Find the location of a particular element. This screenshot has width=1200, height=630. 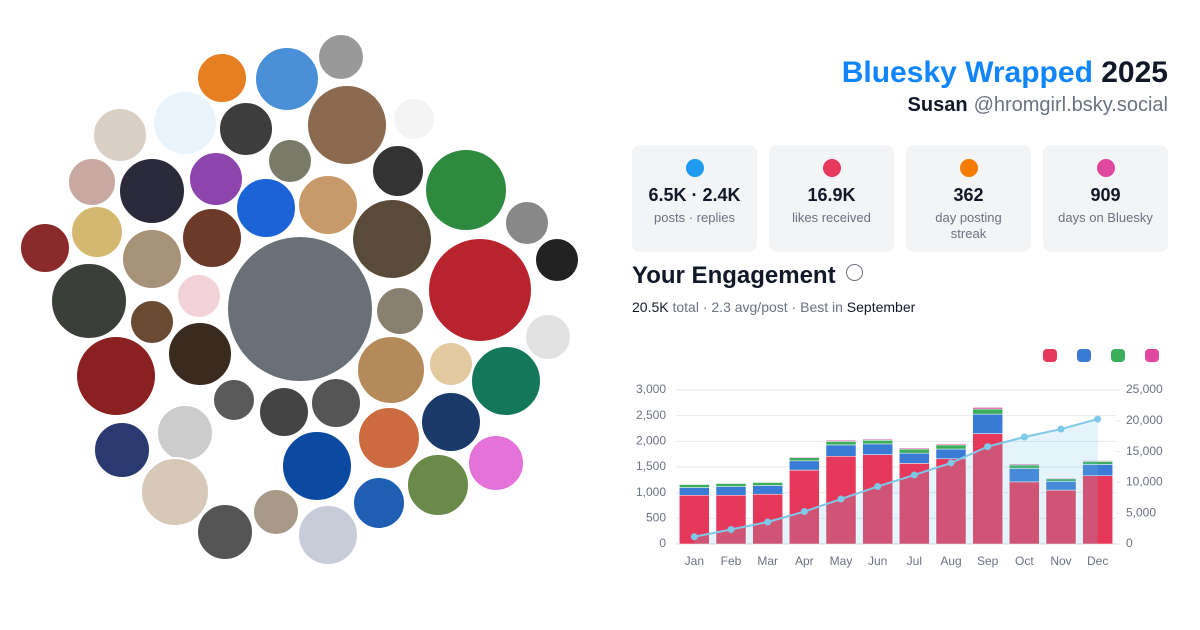

y2-tick-label: 25,000 is located at coordinates (1144, 389).